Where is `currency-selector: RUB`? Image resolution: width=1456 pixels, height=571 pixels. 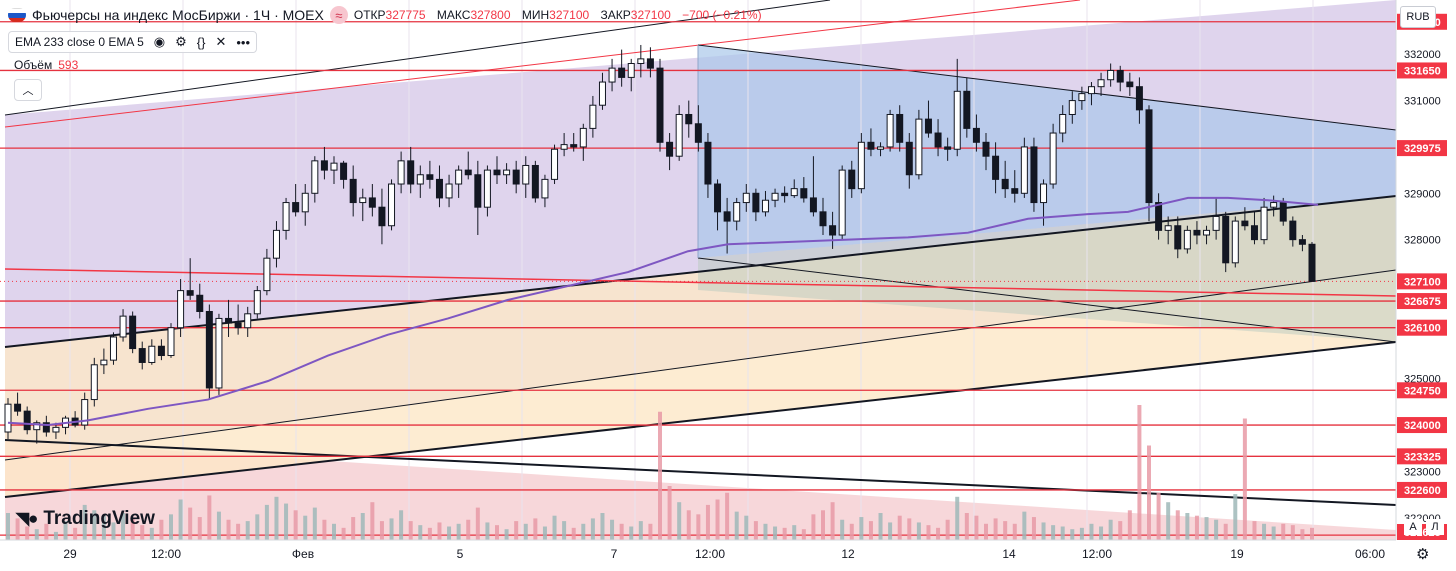
currency-selector: RUB is located at coordinates (1418, 17).